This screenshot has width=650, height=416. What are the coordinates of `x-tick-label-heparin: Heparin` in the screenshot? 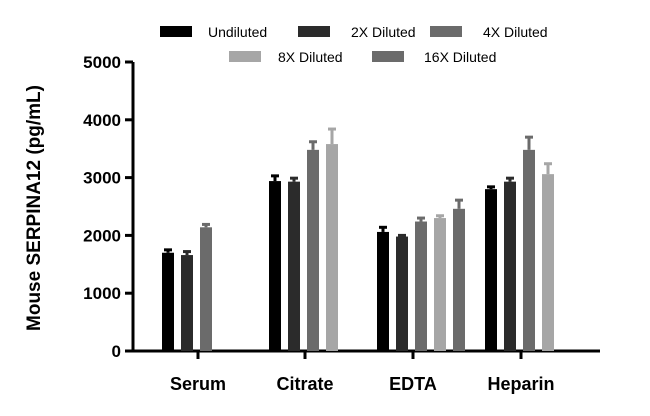 It's located at (520, 384).